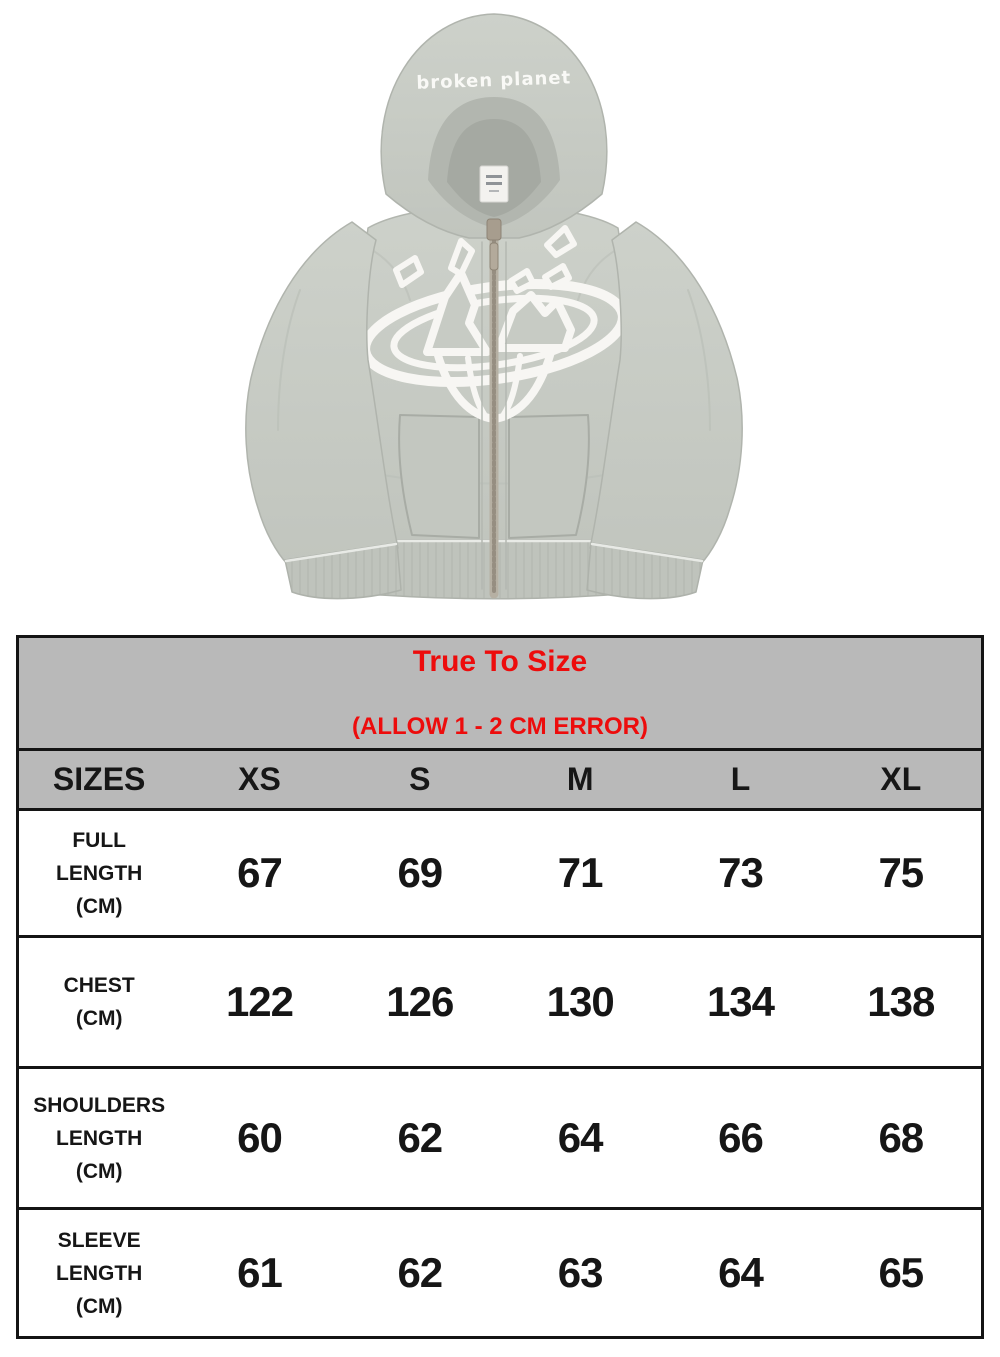 This screenshot has width=1000, height=1357. What do you see at coordinates (740, 1001) in the screenshot?
I see `cell-value: 134` at bounding box center [740, 1001].